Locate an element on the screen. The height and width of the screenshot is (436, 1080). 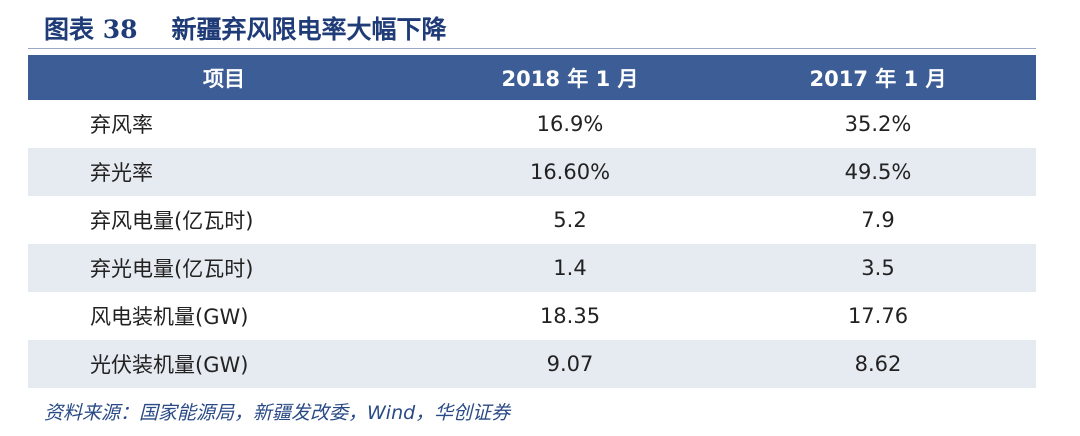
row-label: 风电装机量(GW) is located at coordinates (169, 317).